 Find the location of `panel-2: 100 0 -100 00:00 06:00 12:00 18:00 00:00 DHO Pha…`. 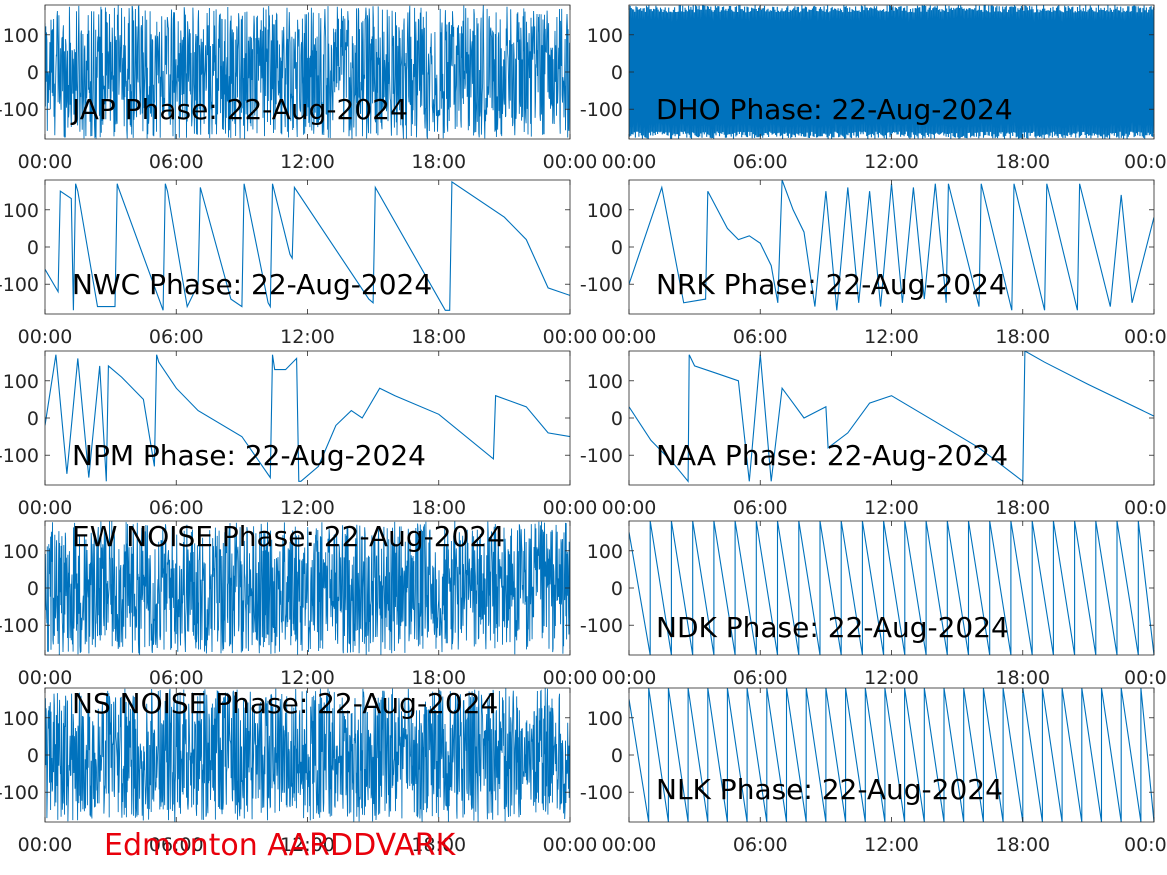

panel-2: 100 0 -100 00:00 06:00 12:00 18:00 00:00 DHO Pha… is located at coordinates (873, 88).